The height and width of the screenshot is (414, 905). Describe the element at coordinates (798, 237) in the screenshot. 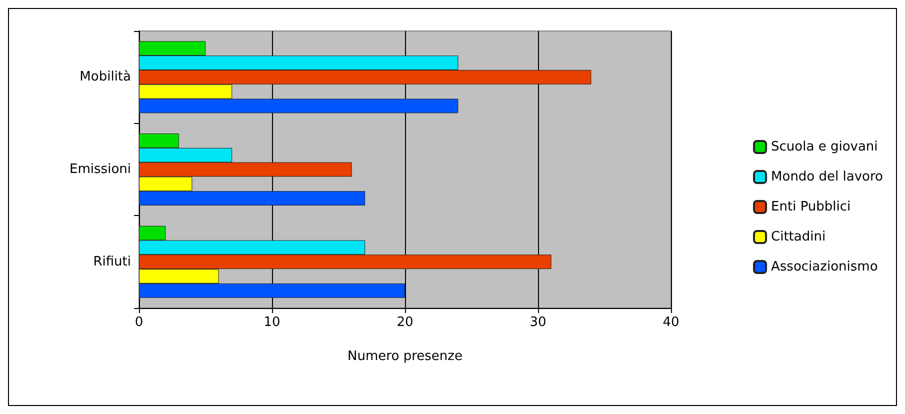

I see `legend-label: Cittadini` at that location.